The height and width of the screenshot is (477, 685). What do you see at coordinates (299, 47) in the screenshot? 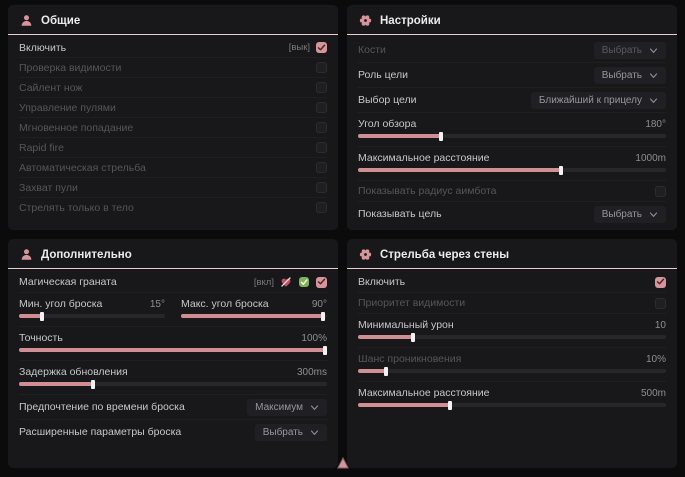
I see `state-tag: [вык]` at bounding box center [299, 47].